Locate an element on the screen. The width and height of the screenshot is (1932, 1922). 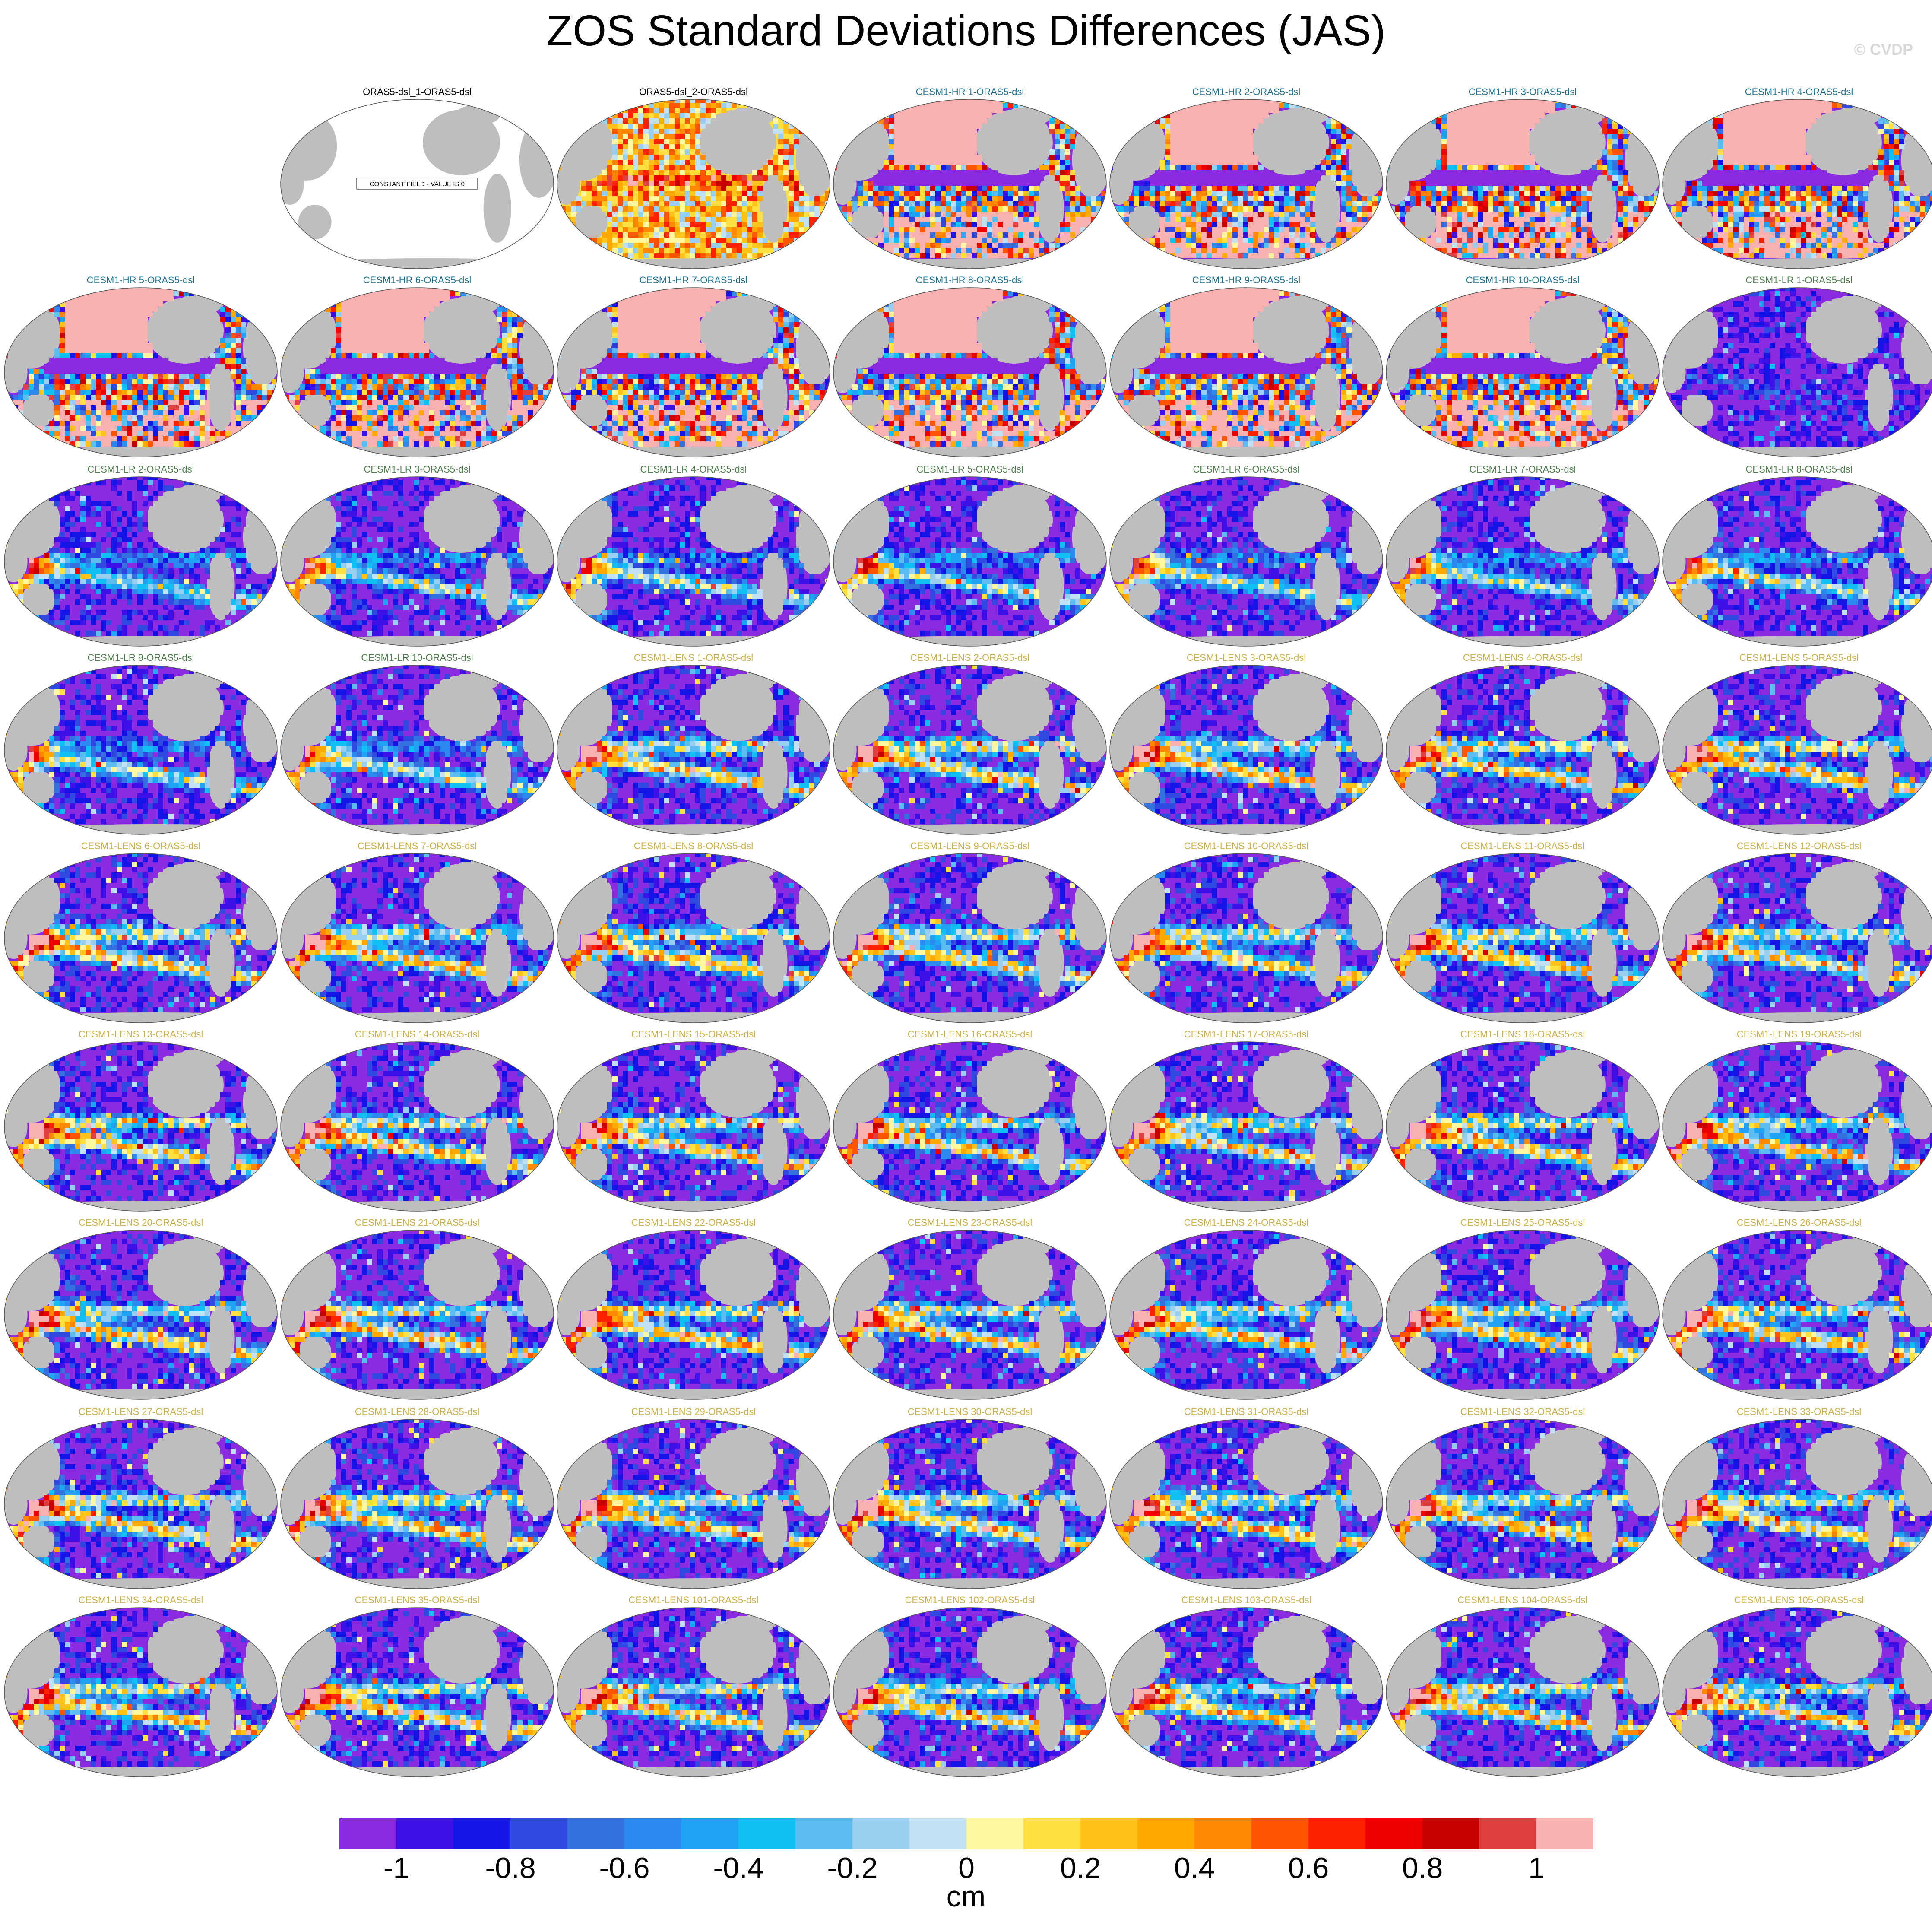
map-panel: CESM1-LENS 22-ORAS5-dsl is located at coordinates (694, 1311).